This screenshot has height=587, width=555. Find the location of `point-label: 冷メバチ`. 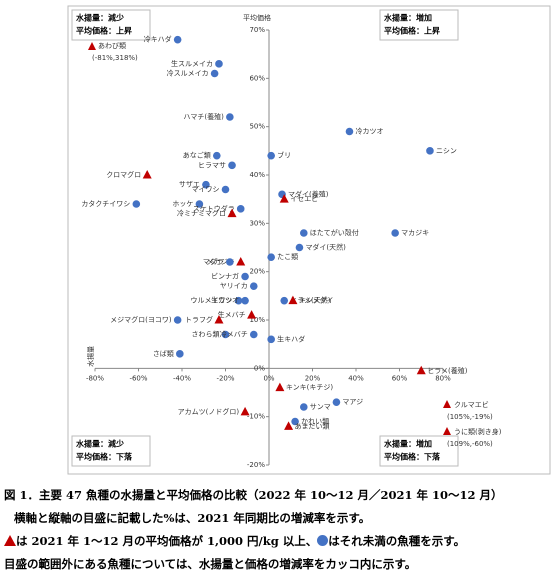

point-label: 冷メバチ is located at coordinates (234, 334).